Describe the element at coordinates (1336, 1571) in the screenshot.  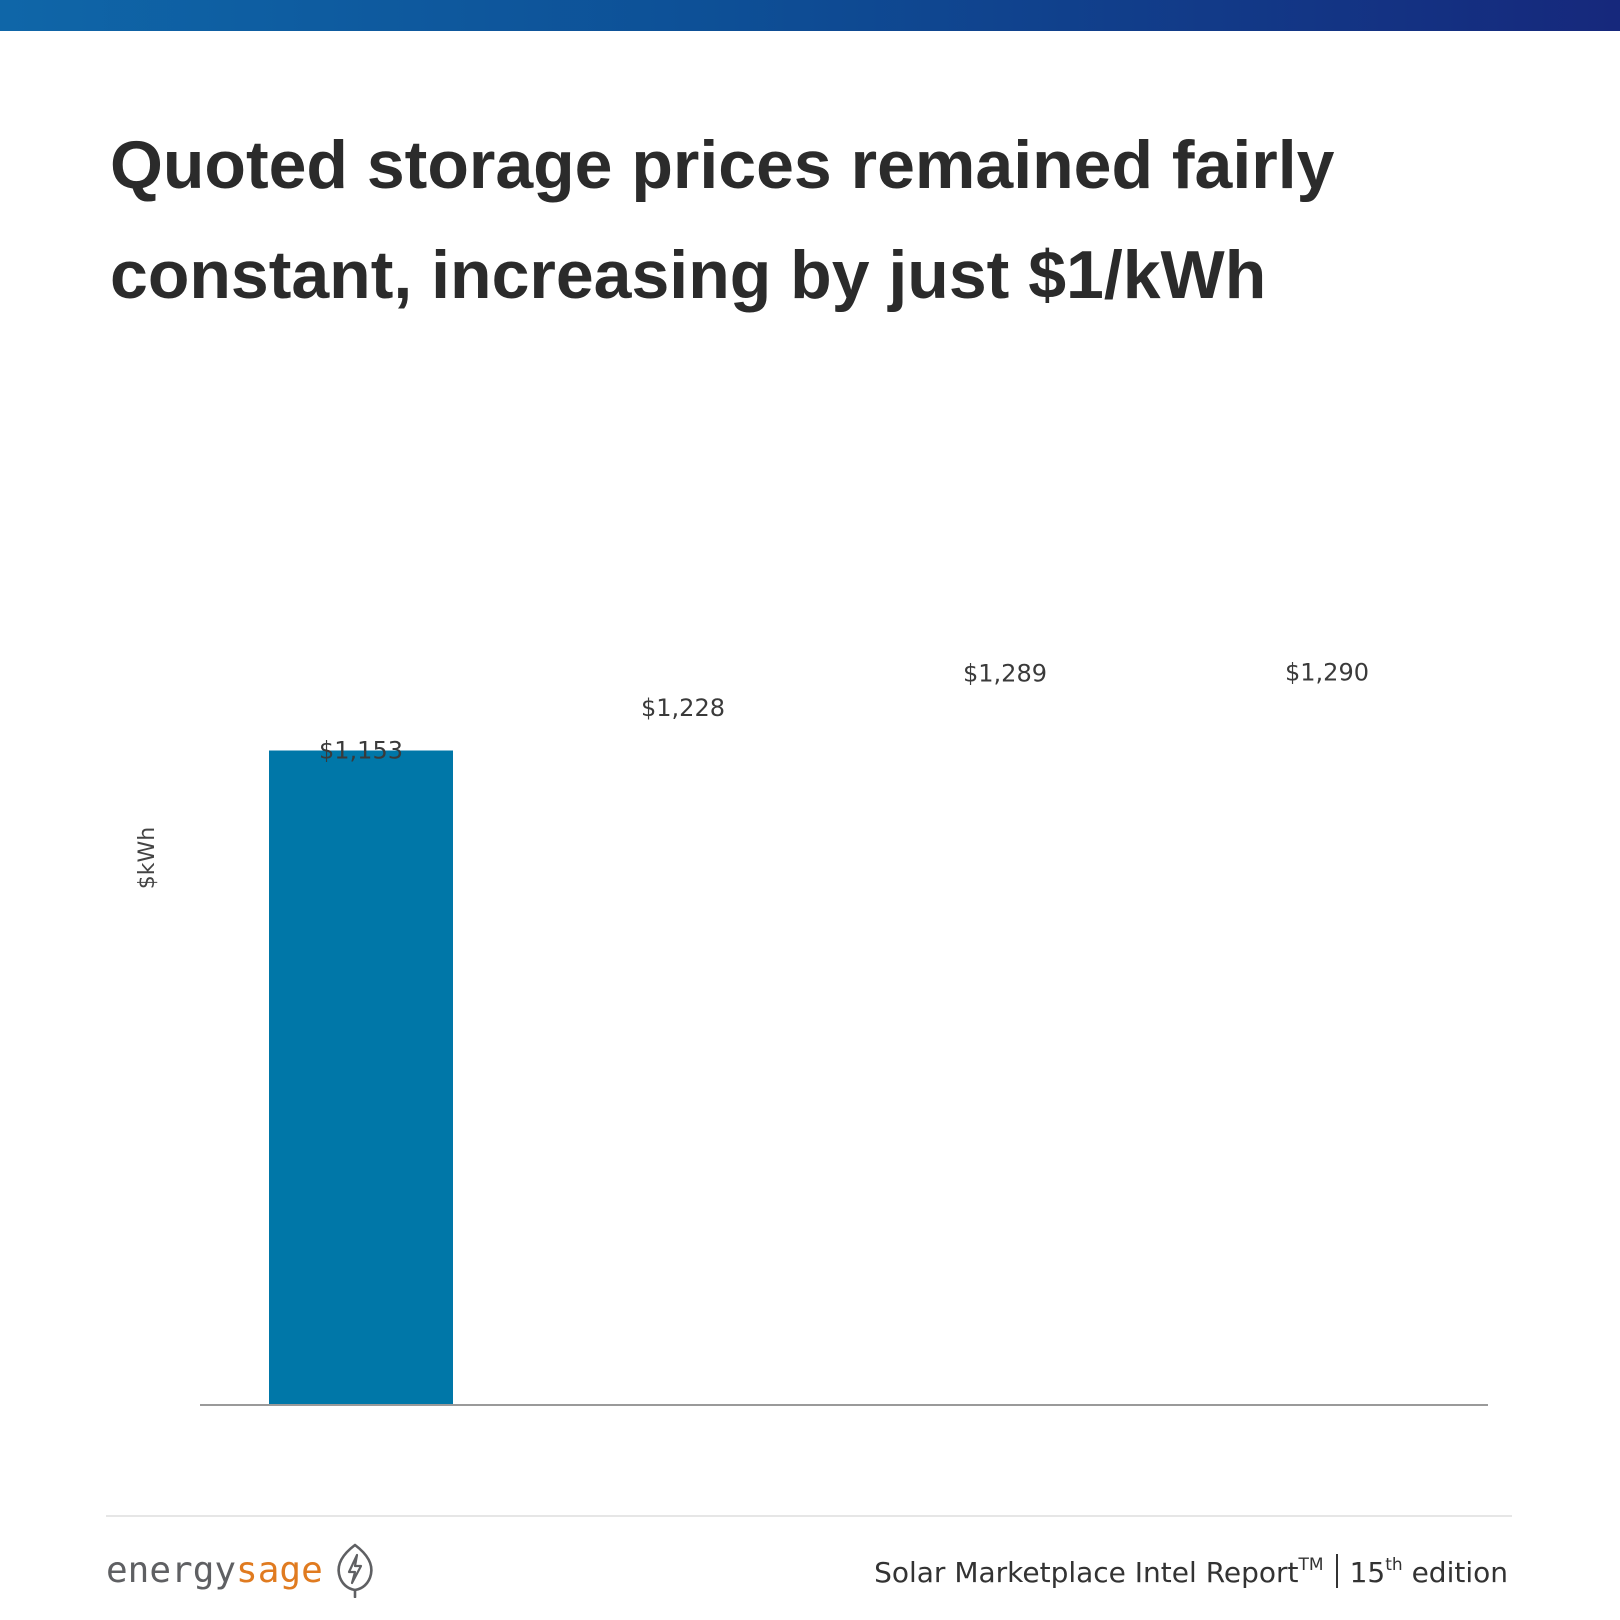
I see `credit-divider` at that location.